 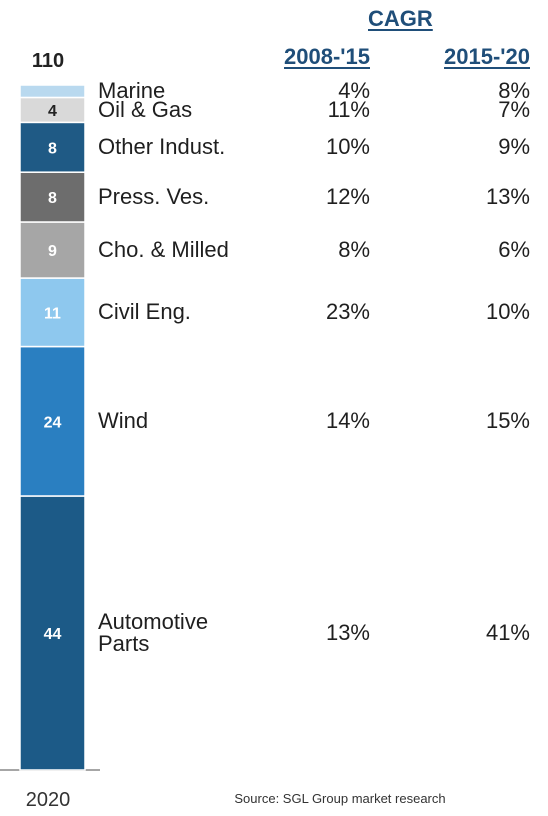 I want to click on total-label: 110, so click(x=48, y=61).